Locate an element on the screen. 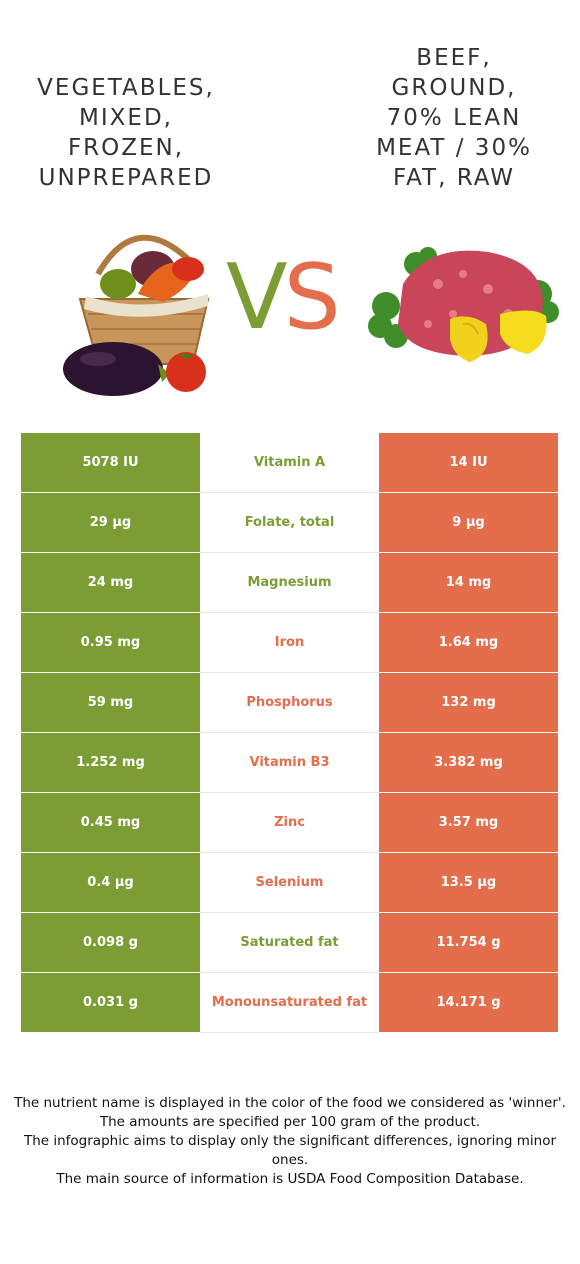 Image resolution: width=580 pixels, height=1264 pixels. table-row: 0.4 µg Selenium 13.5 µg is located at coordinates (289, 882).